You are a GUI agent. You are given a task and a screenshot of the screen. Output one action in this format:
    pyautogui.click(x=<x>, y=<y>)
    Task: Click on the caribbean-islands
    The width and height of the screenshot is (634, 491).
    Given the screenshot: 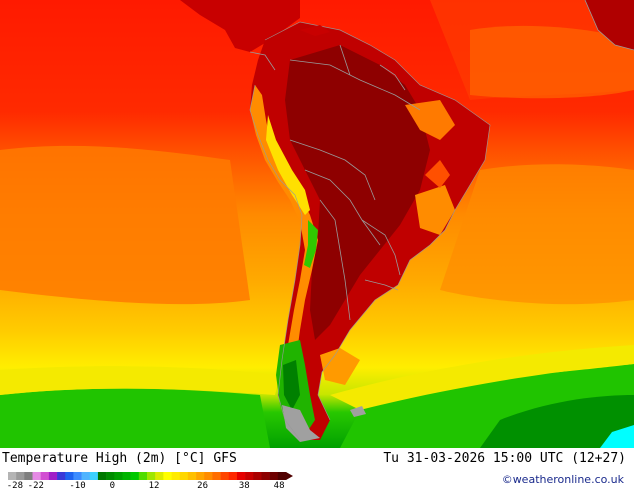 What is the action you would take?
    pyautogui.click(x=315, y=30)
    